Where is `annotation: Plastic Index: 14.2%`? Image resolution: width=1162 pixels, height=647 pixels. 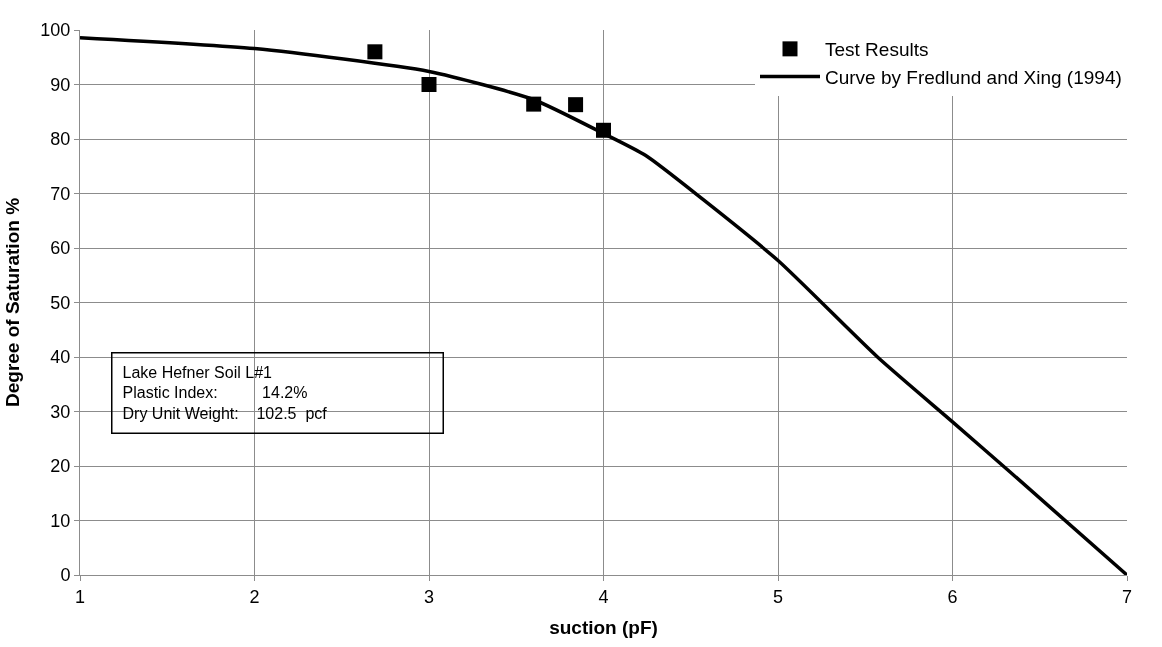 annotation: Plastic Index: 14.2% is located at coordinates (215, 393).